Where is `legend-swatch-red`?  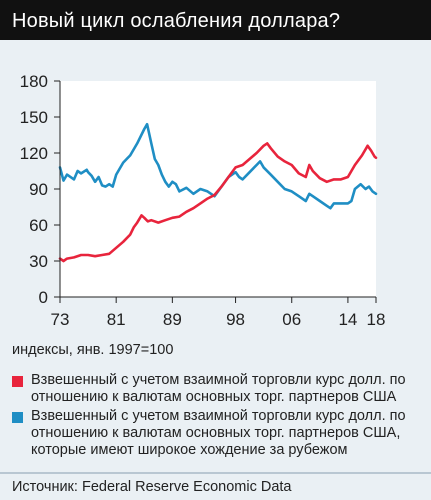 legend-swatch-red is located at coordinates (17, 381).